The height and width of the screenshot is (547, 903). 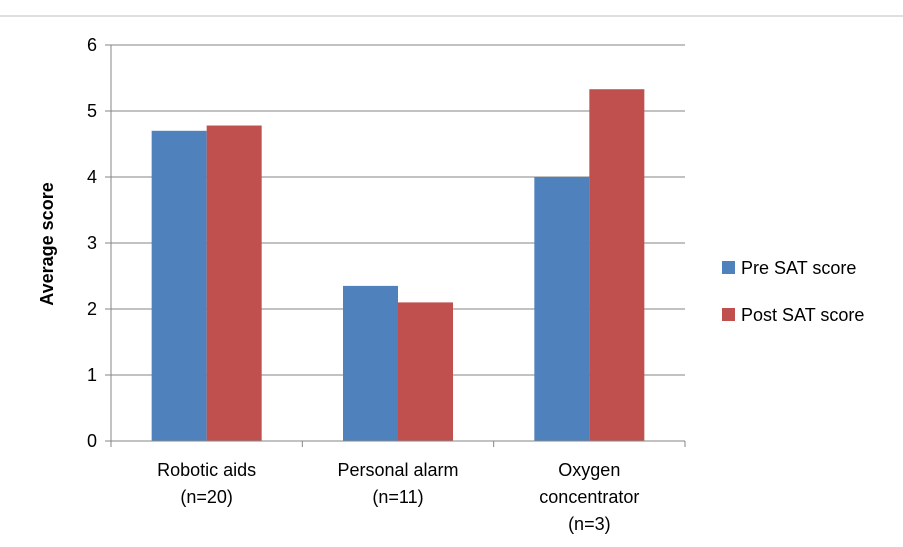 What do you see at coordinates (206, 470) in the screenshot?
I see `x-tick-label: Robotic aids` at bounding box center [206, 470].